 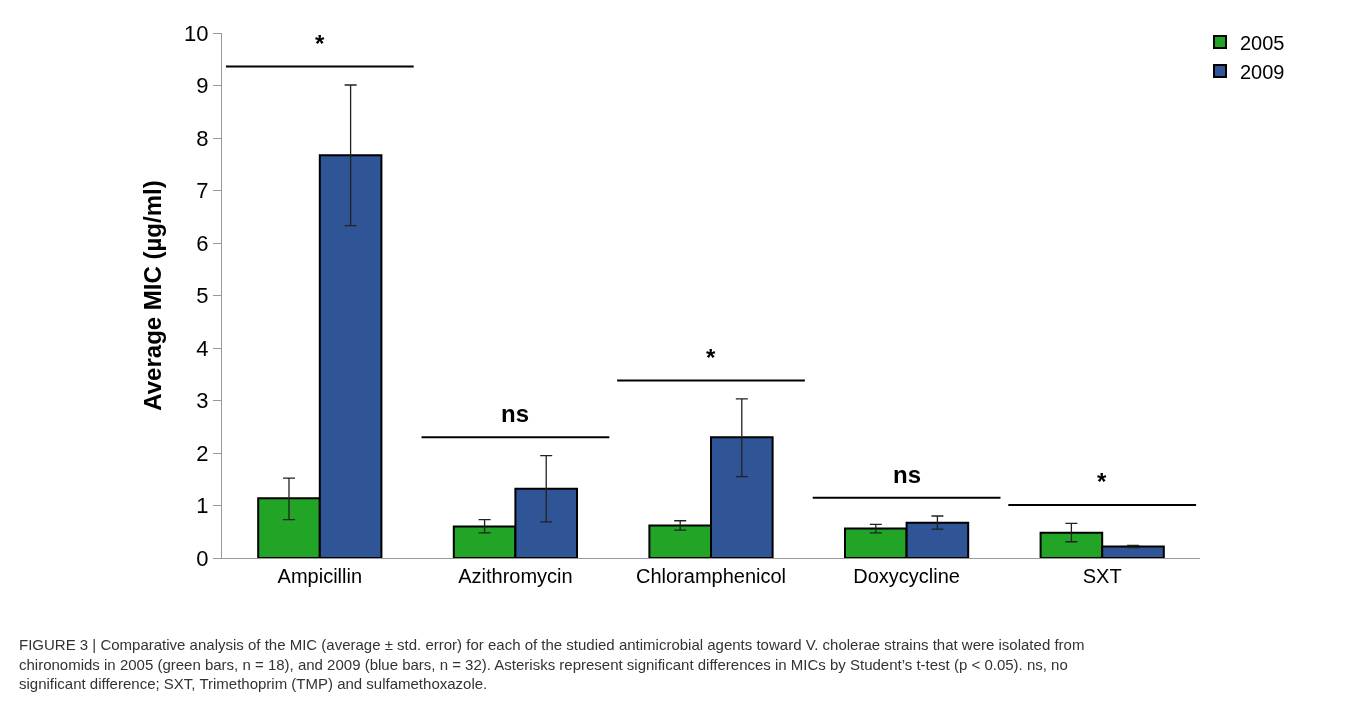 What do you see at coordinates (202, 86) in the screenshot?
I see `y-tick-label: 9` at bounding box center [202, 86].